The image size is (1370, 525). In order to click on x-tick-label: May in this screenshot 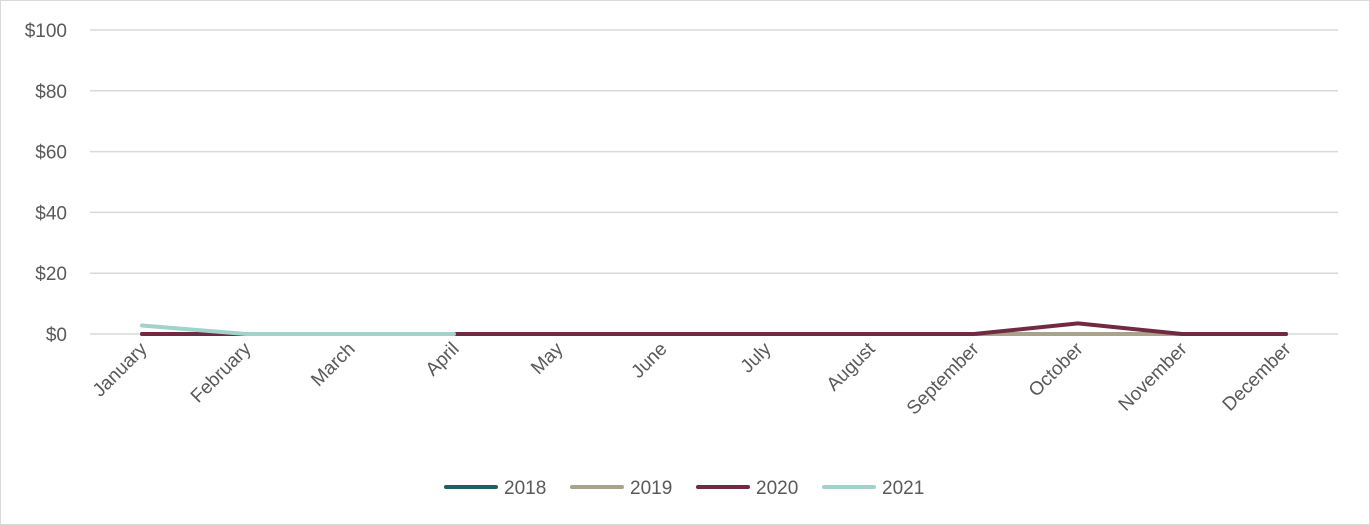, I will do `click(547, 358)`.